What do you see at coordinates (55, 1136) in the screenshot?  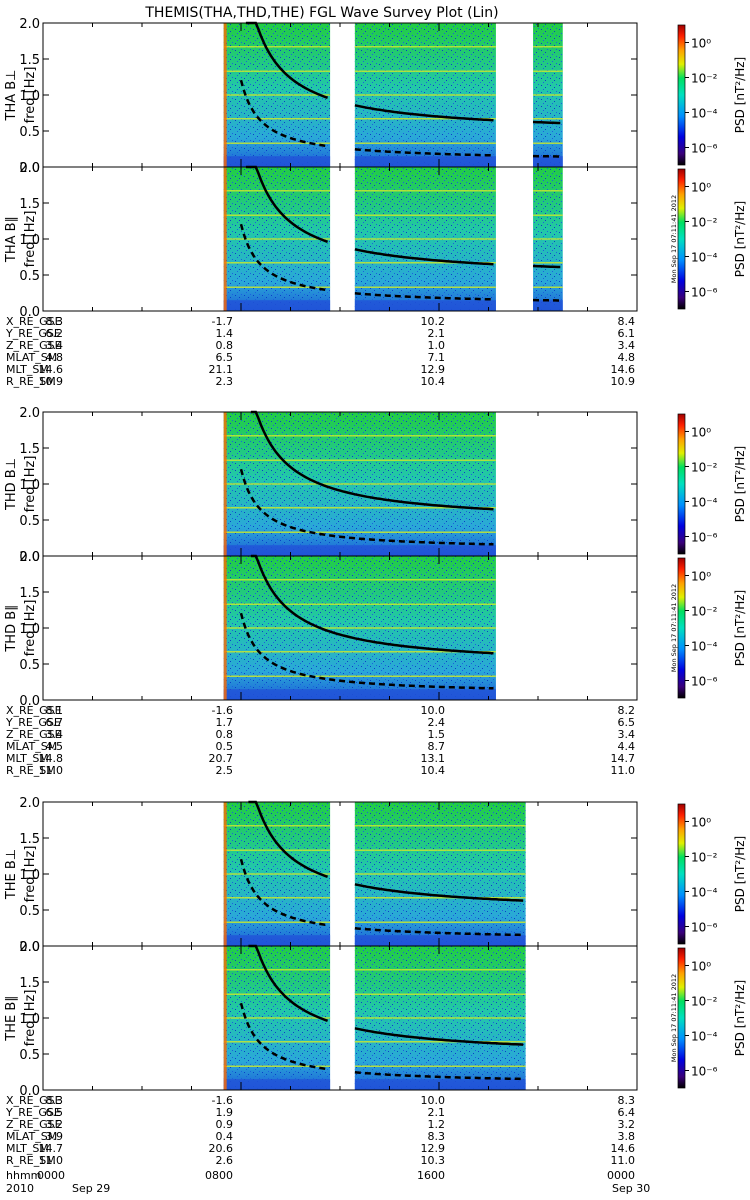 I see `ephemeris-value: 3.9` at bounding box center [55, 1136].